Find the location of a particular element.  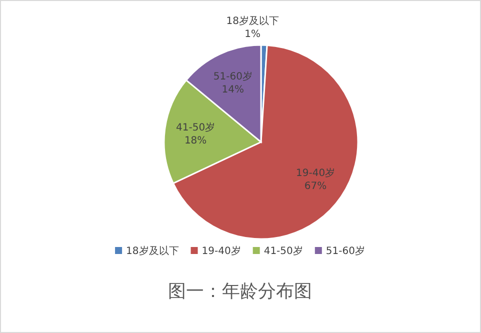

legend-label: 51-60岁 is located at coordinates (345, 251).